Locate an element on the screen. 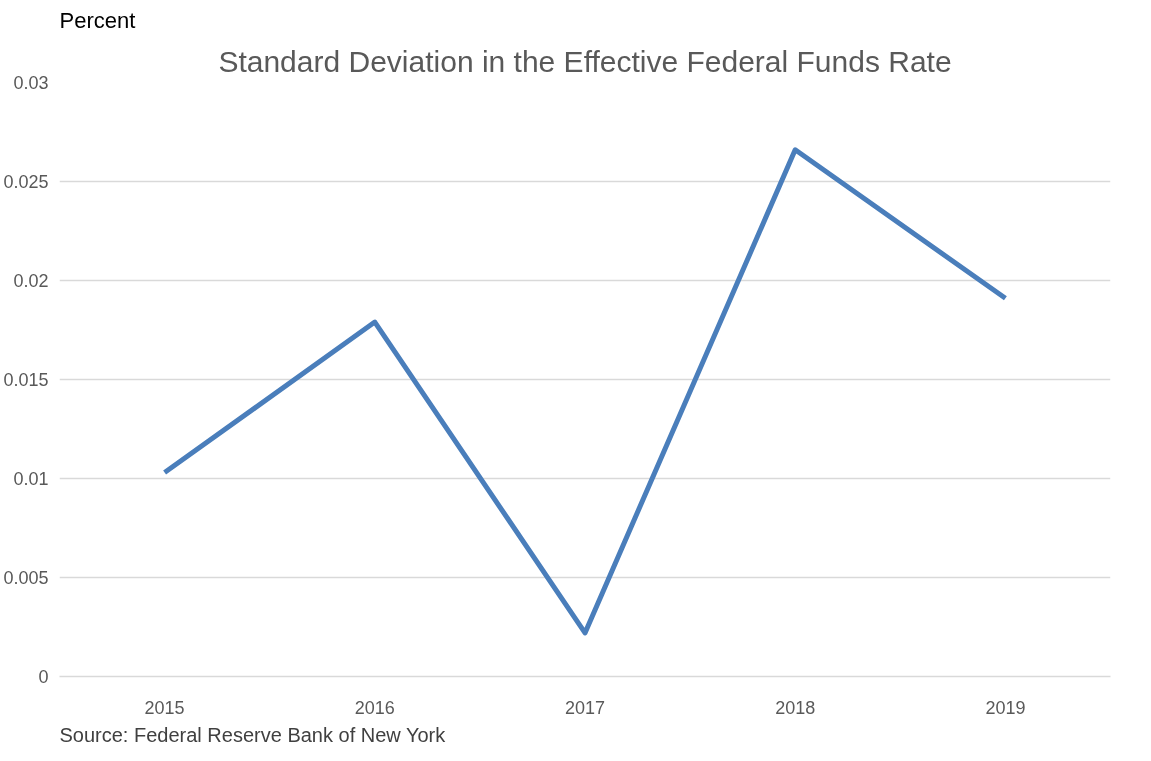  y-tick-label: 0.03 is located at coordinates (31, 83).